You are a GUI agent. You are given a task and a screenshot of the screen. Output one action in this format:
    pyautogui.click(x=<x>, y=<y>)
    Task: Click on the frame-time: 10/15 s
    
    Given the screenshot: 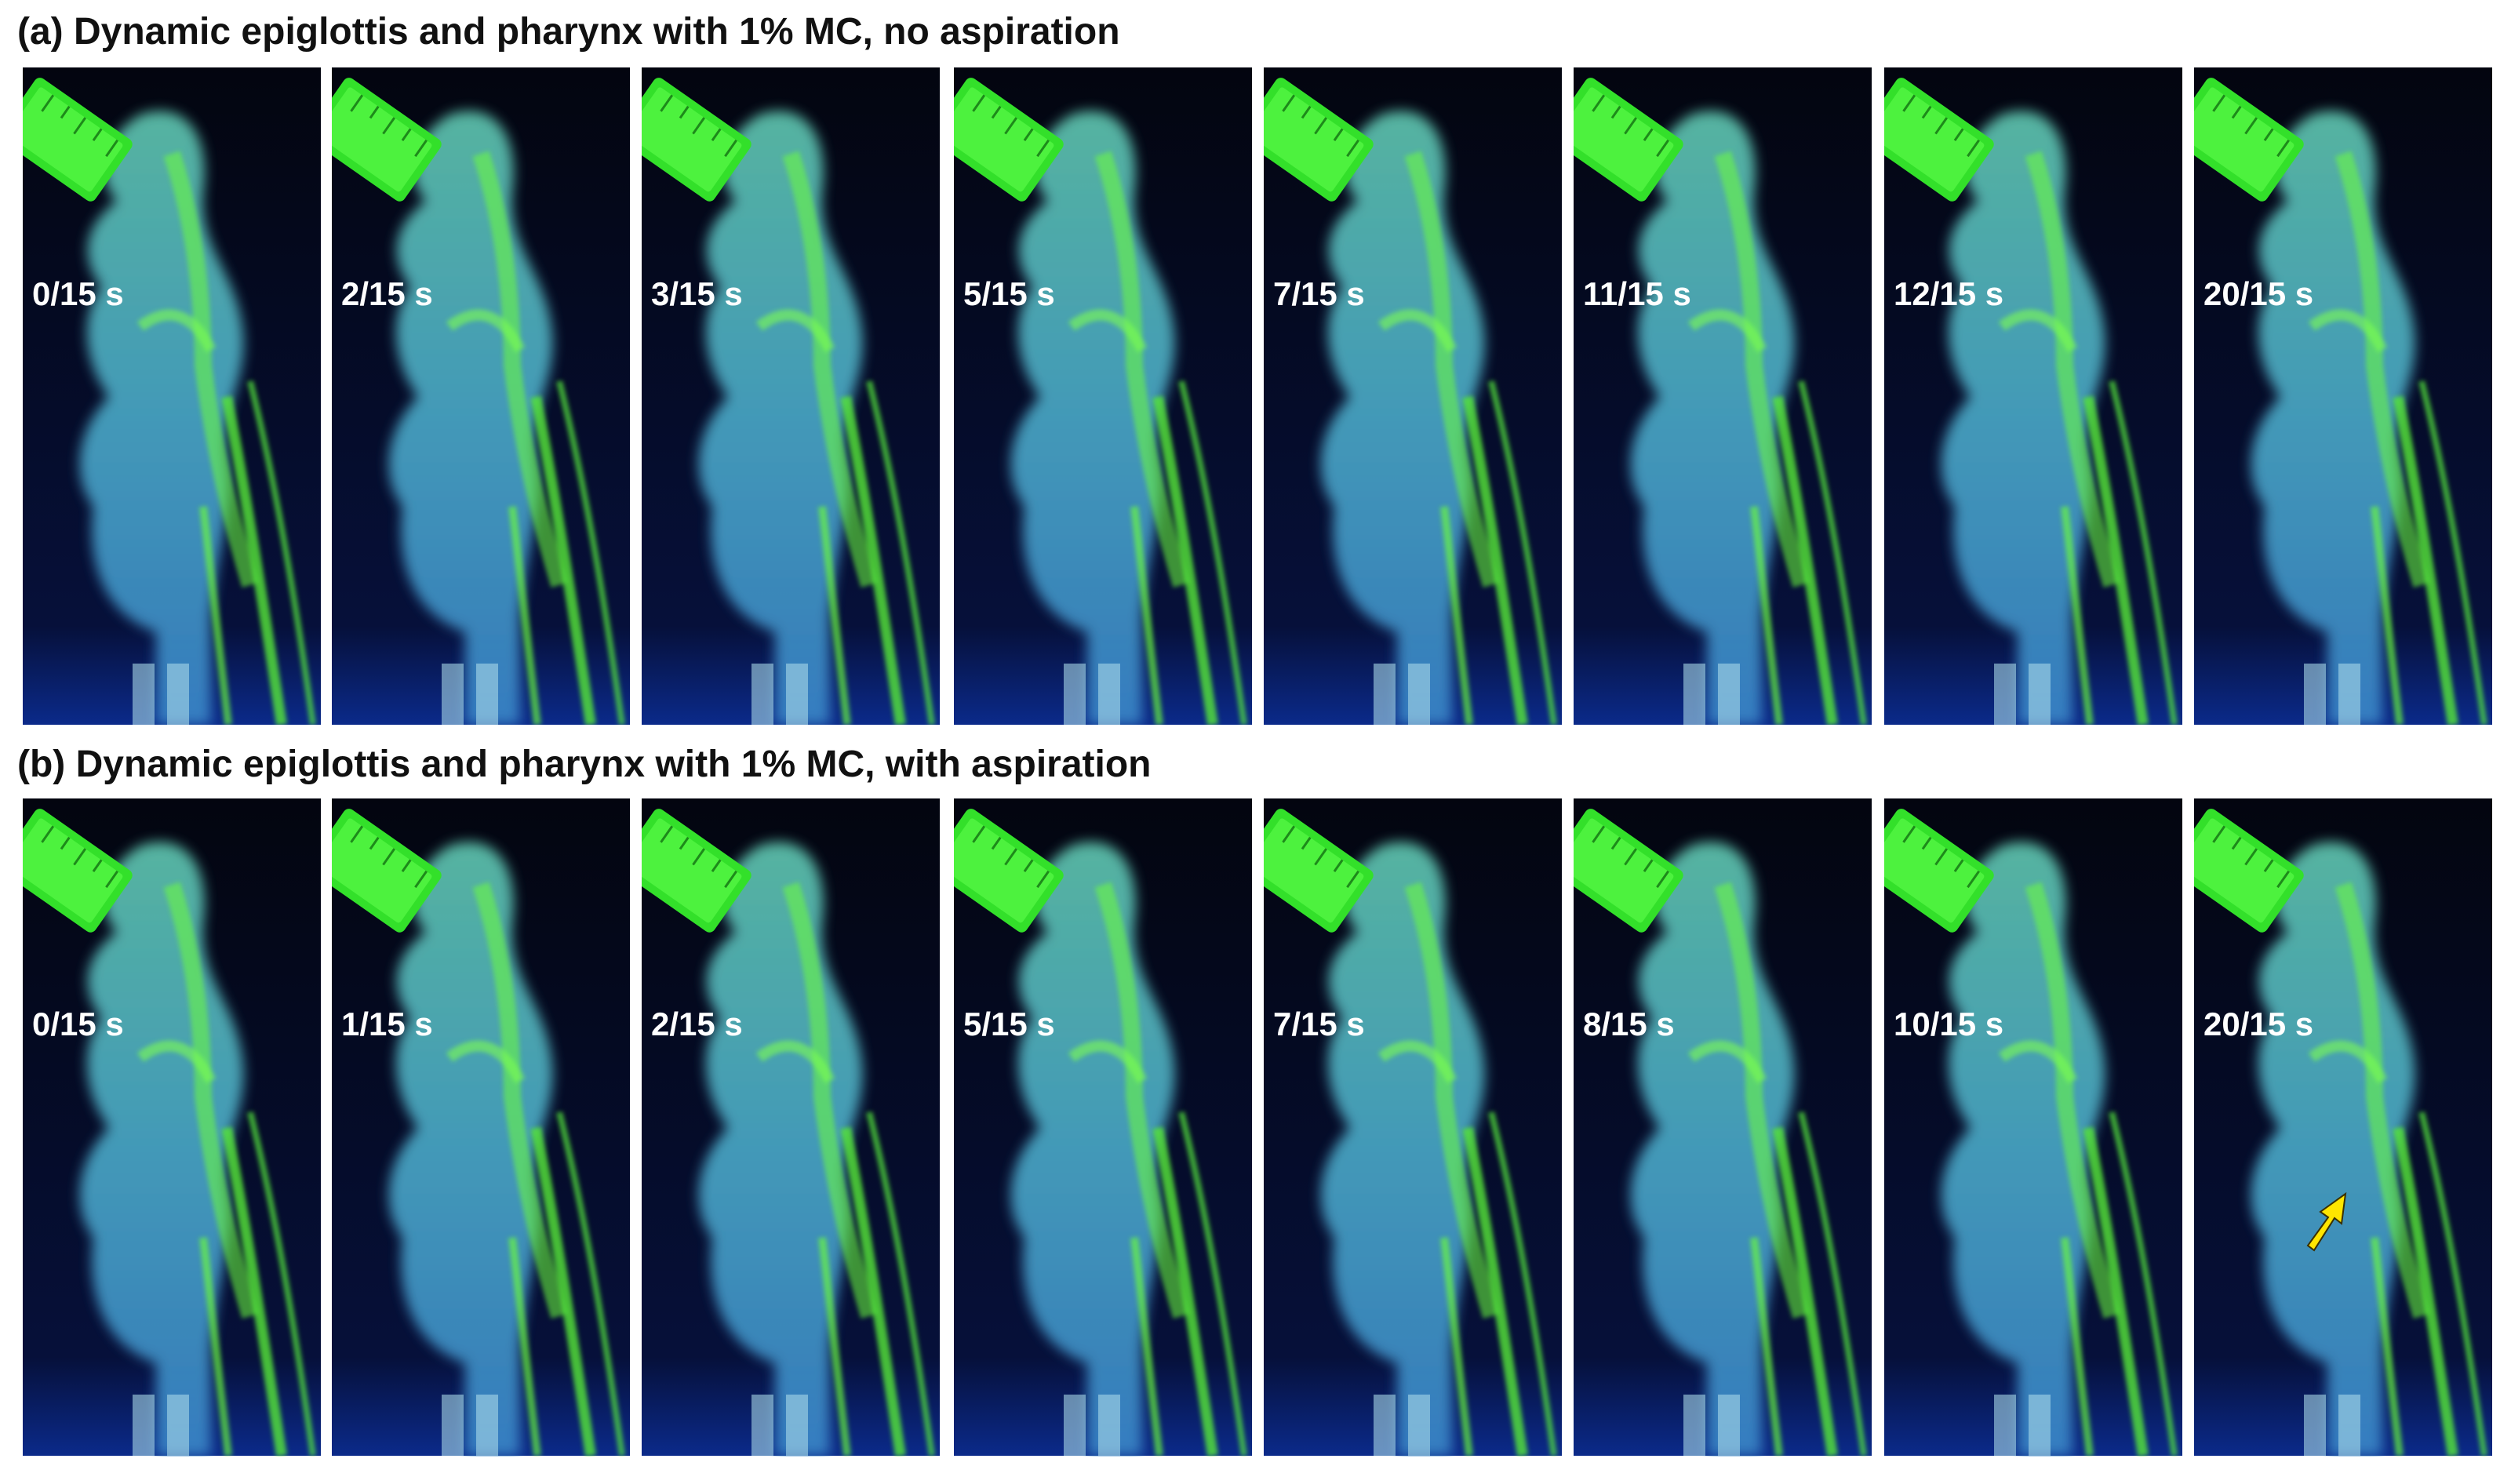 What is the action you would take?
    pyautogui.click(x=1948, y=1024)
    